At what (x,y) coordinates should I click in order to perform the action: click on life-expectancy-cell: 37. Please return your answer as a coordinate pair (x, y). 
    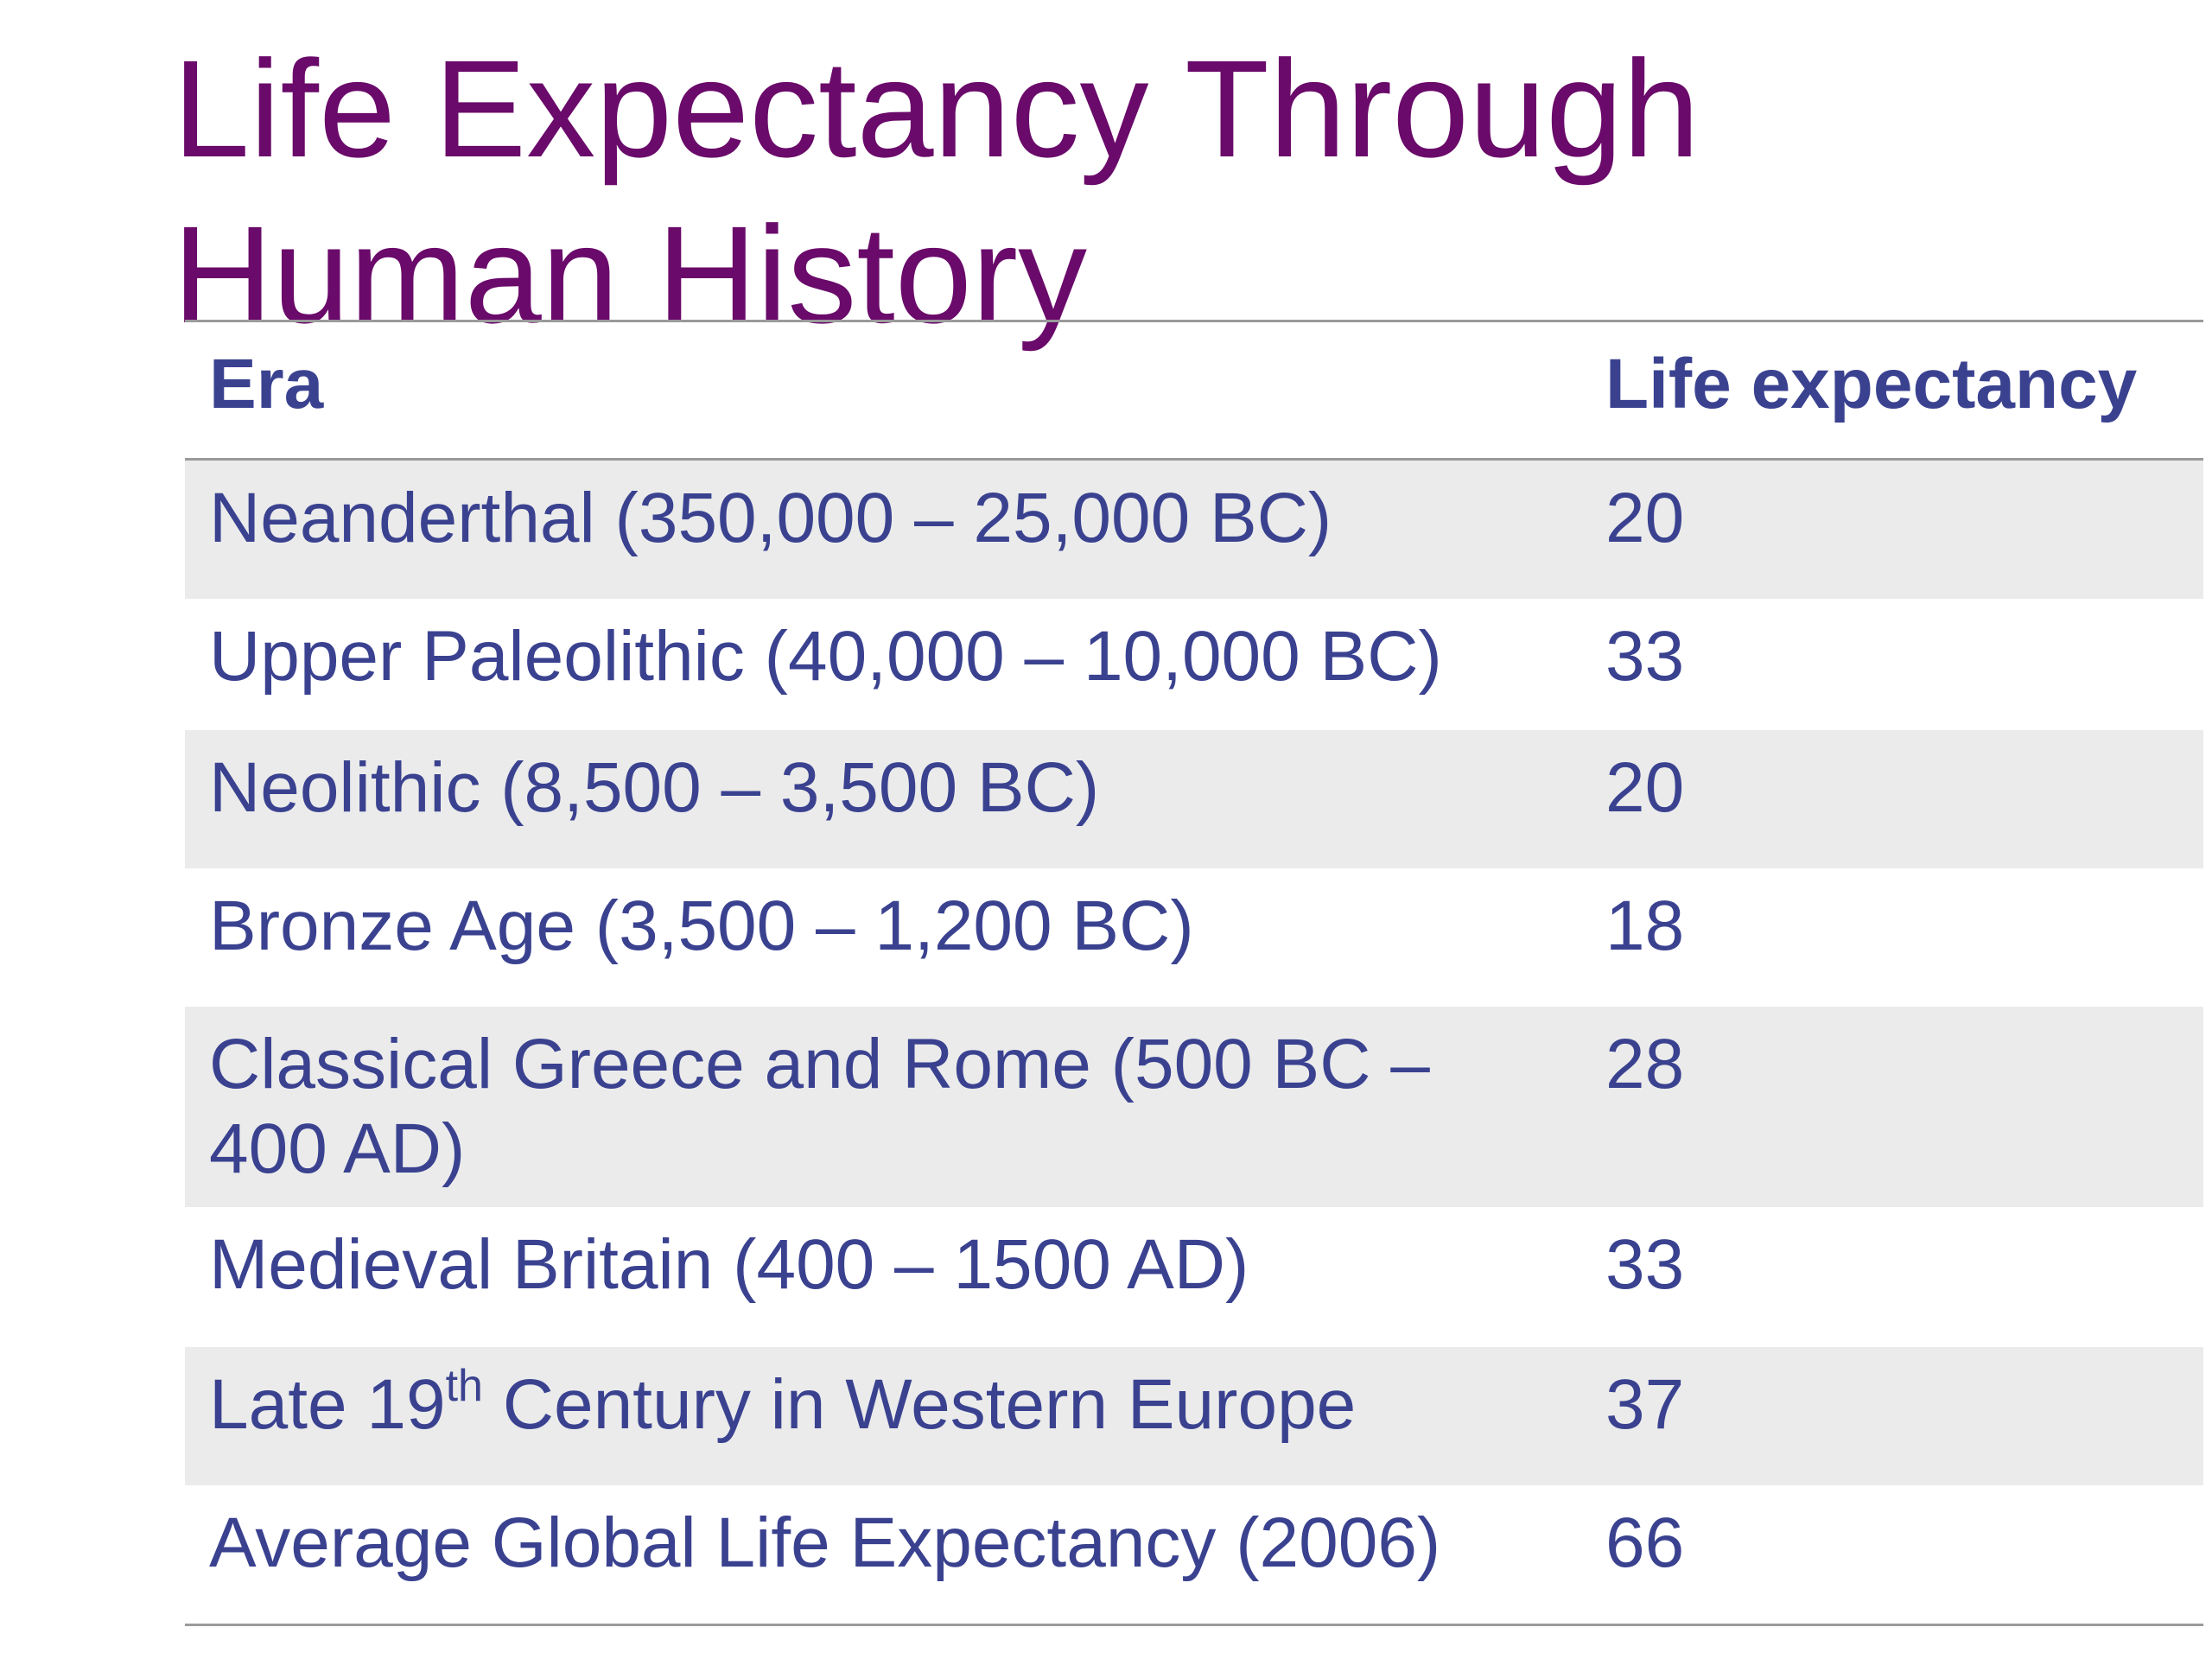
    Looking at the image, I should click on (1645, 1404).